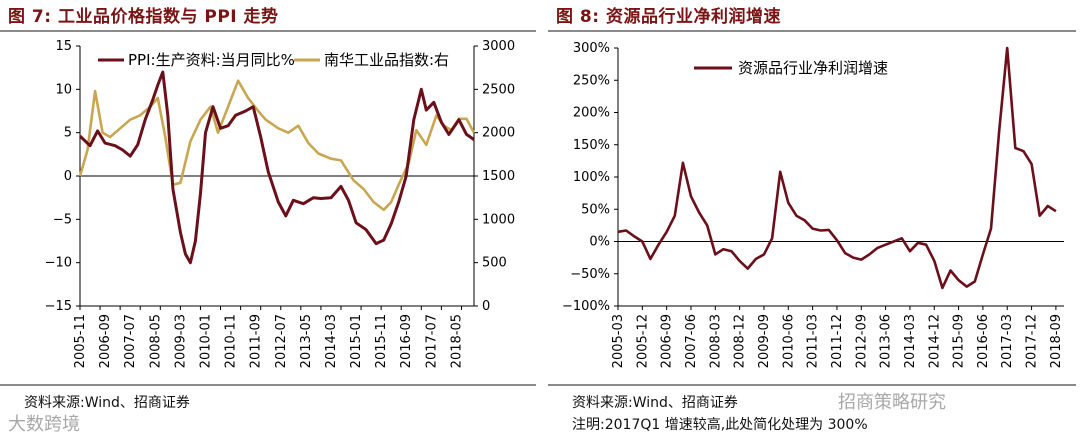 The width and height of the screenshot is (1080, 440). What do you see at coordinates (498, 219) in the screenshot?
I see `y2-tick-label: 1000` at bounding box center [498, 219].